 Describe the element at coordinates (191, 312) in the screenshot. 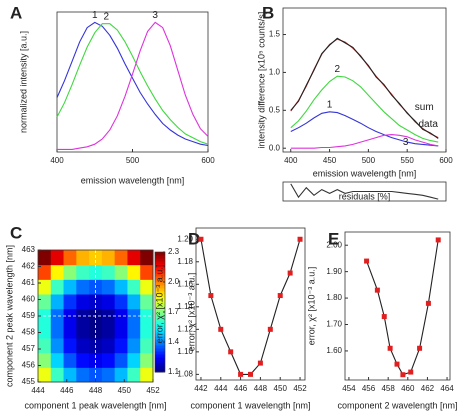

I see `colorbar-label: error, χ² [x10⁻³ a.u.]` at that location.